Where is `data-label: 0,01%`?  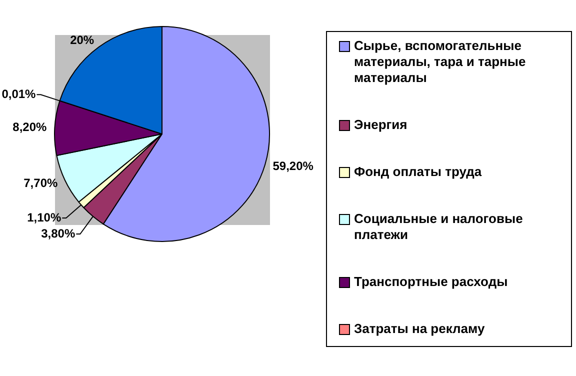 data-label: 0,01% is located at coordinates (19, 93).